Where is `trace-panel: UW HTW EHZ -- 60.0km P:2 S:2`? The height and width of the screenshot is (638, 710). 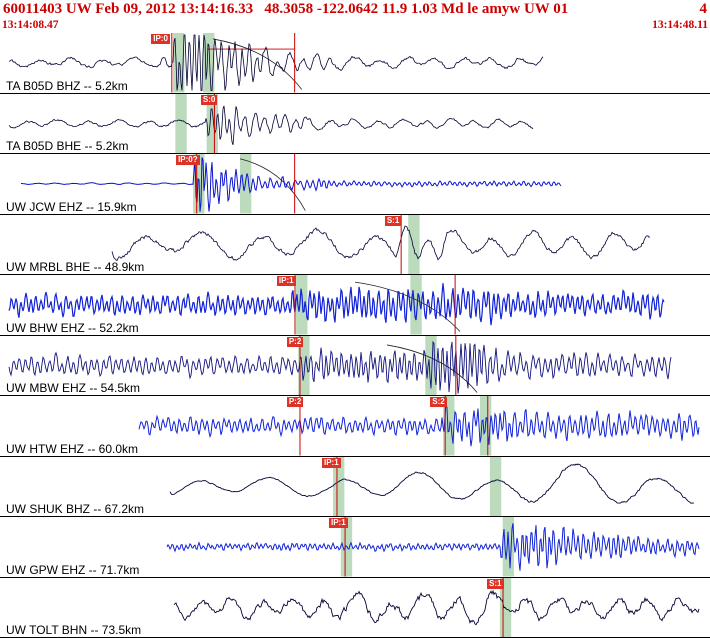
trace-panel: UW HTW EHZ -- 60.0km P:2 S:2 is located at coordinates (355, 426).